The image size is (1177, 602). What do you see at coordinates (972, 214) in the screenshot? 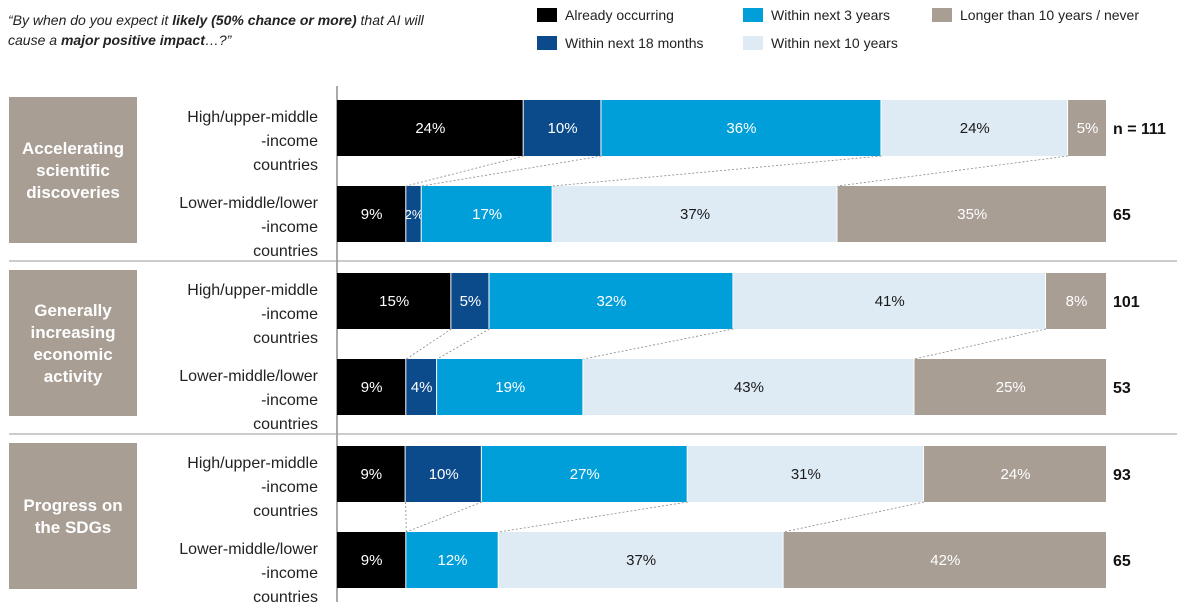
I see `data-label: 35%` at bounding box center [972, 214].